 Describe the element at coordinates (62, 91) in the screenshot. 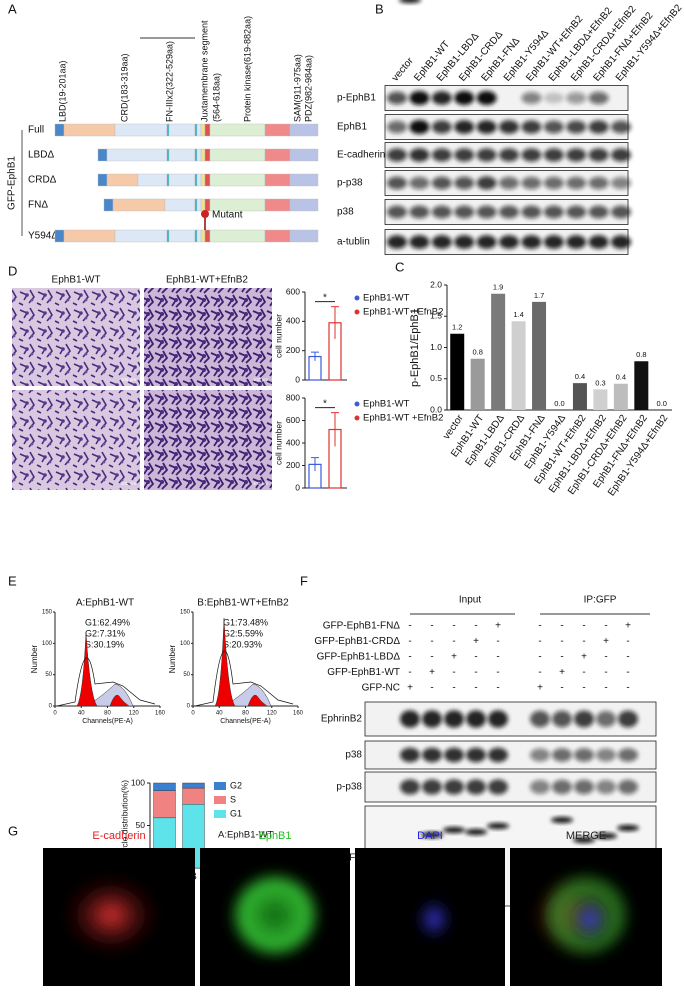

I see `domain-label: LBD(19-201aa)` at that location.